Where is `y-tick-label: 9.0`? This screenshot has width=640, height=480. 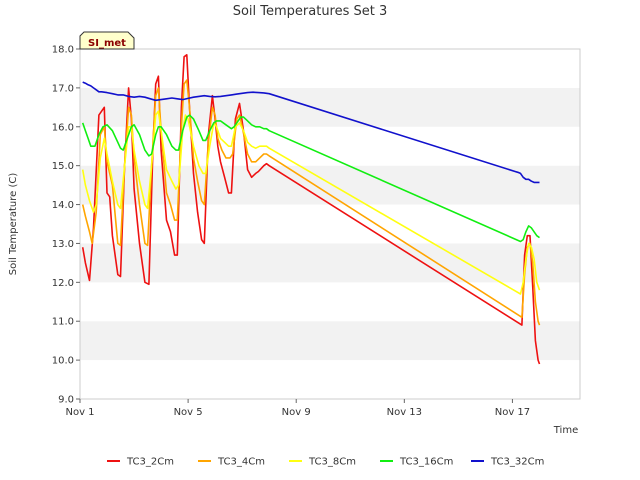
y-tick-label: 9.0 is located at coordinates (66, 400).